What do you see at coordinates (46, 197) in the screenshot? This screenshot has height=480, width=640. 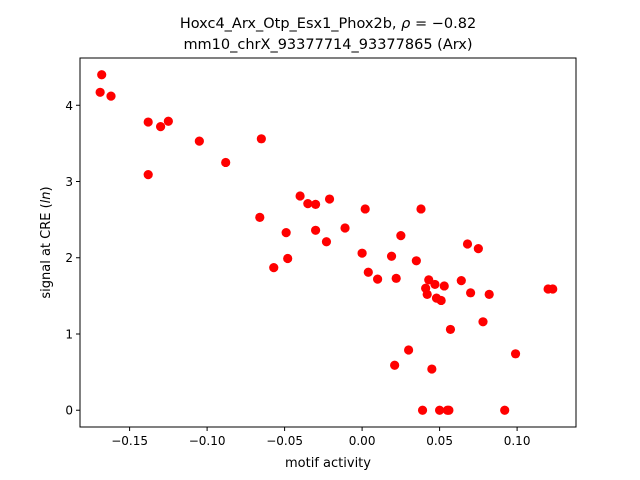 I see `y-label-italic: ln` at bounding box center [46, 197].